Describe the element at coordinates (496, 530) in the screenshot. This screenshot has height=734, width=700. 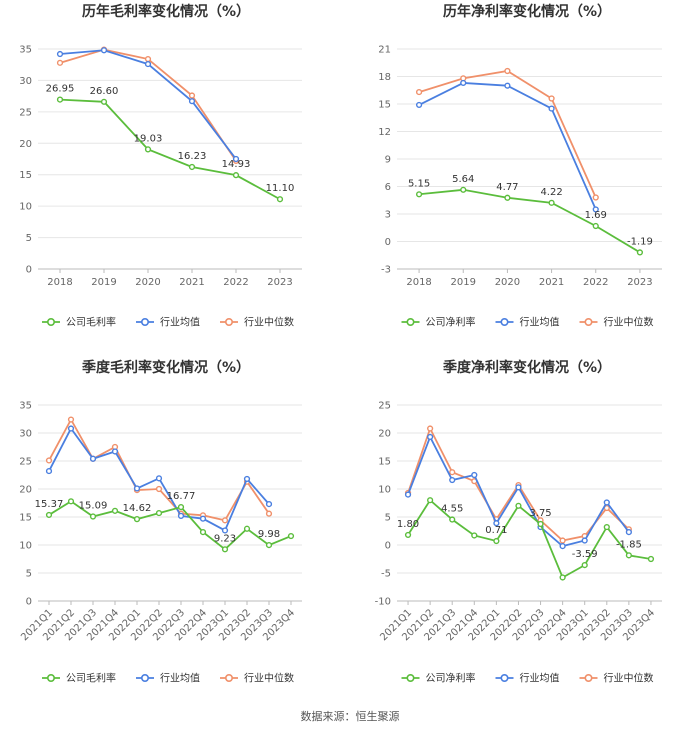
I see `data-label: 0.71` at that location.